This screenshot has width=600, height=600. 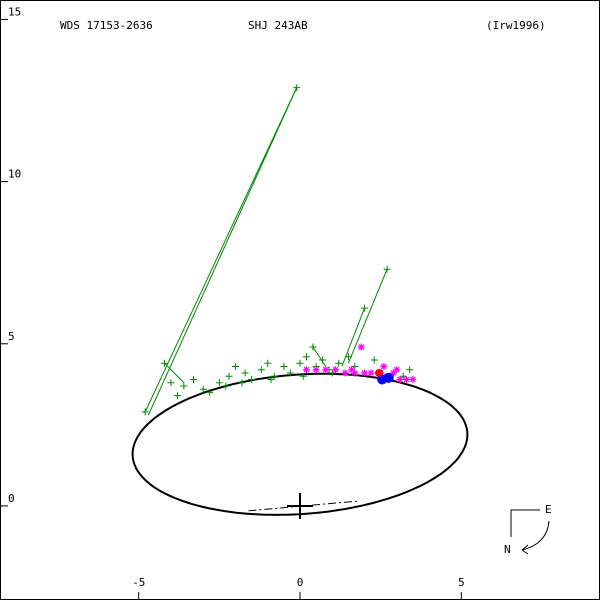 I want to click on header-center: SHJ 243AB, so click(x=278, y=25).